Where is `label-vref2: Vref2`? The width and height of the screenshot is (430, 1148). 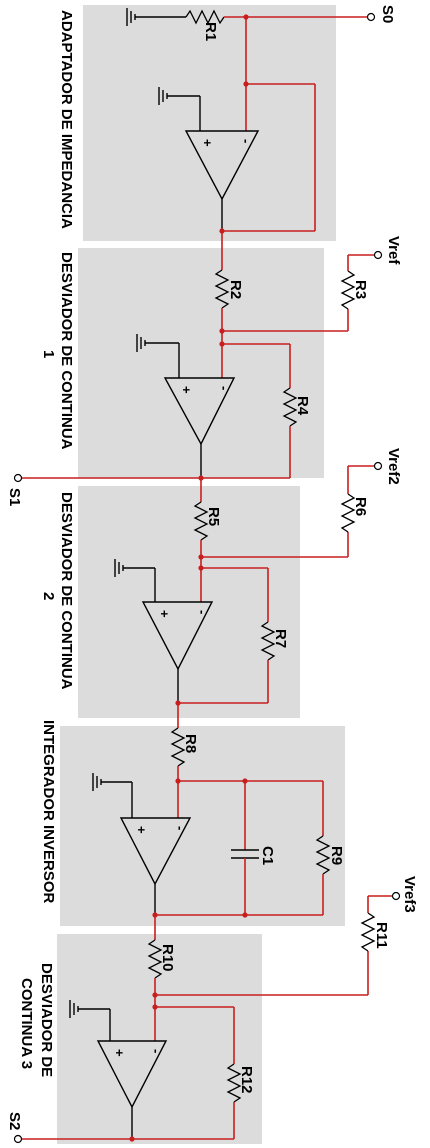 label-vref2: Vref2 is located at coordinates (393, 466).